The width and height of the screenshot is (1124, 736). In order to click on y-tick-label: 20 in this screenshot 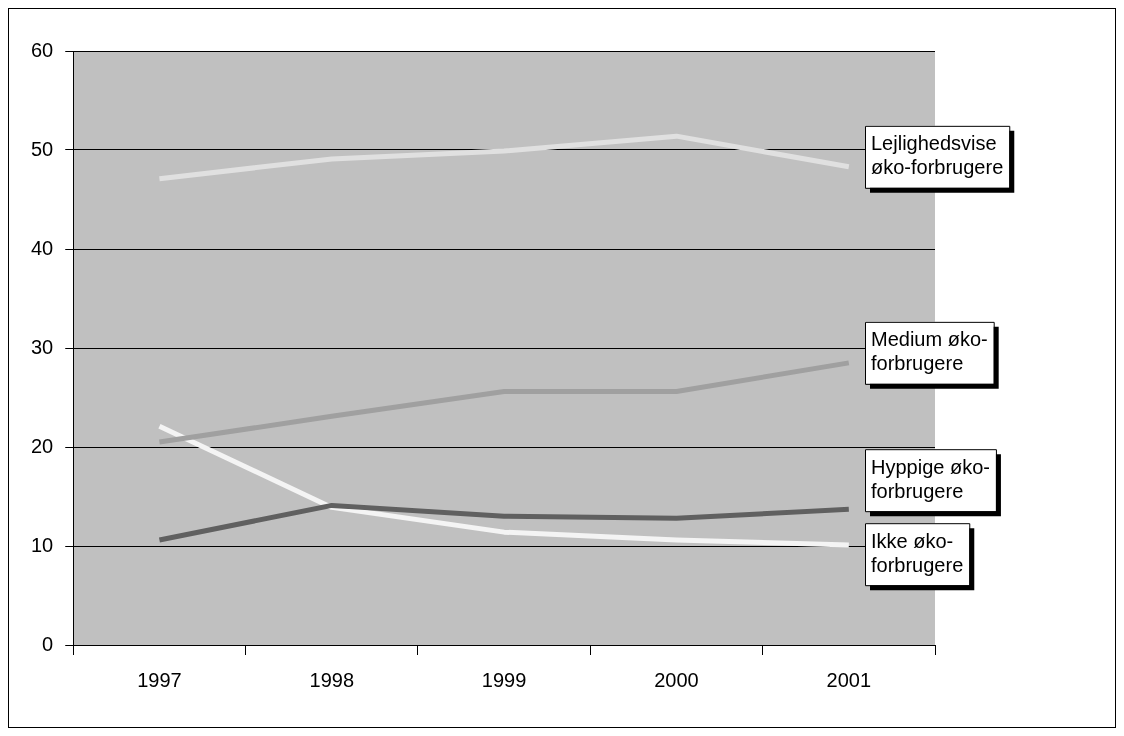, I will do `click(42, 445)`.